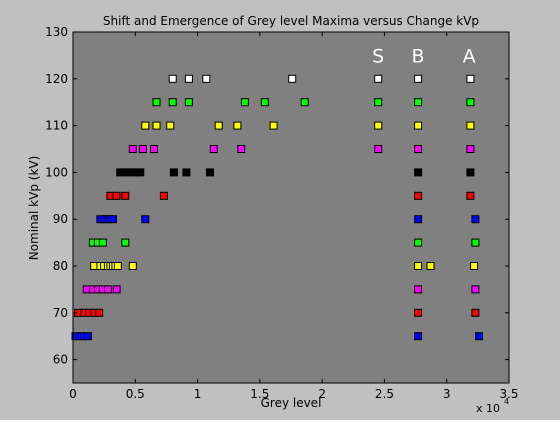  Describe the element at coordinates (277, 336) in the screenshot. I see `series-65kv` at that location.